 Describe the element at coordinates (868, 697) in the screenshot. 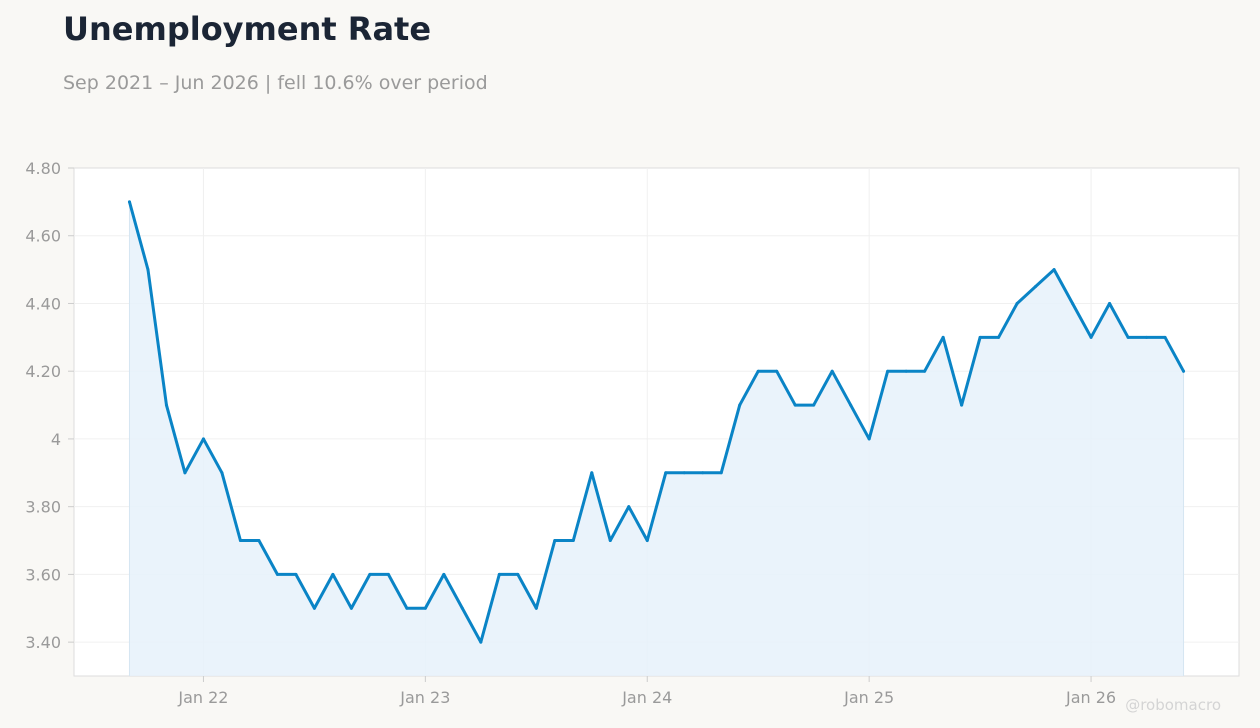

I see `x-tick-label: Jan 25` at that location.